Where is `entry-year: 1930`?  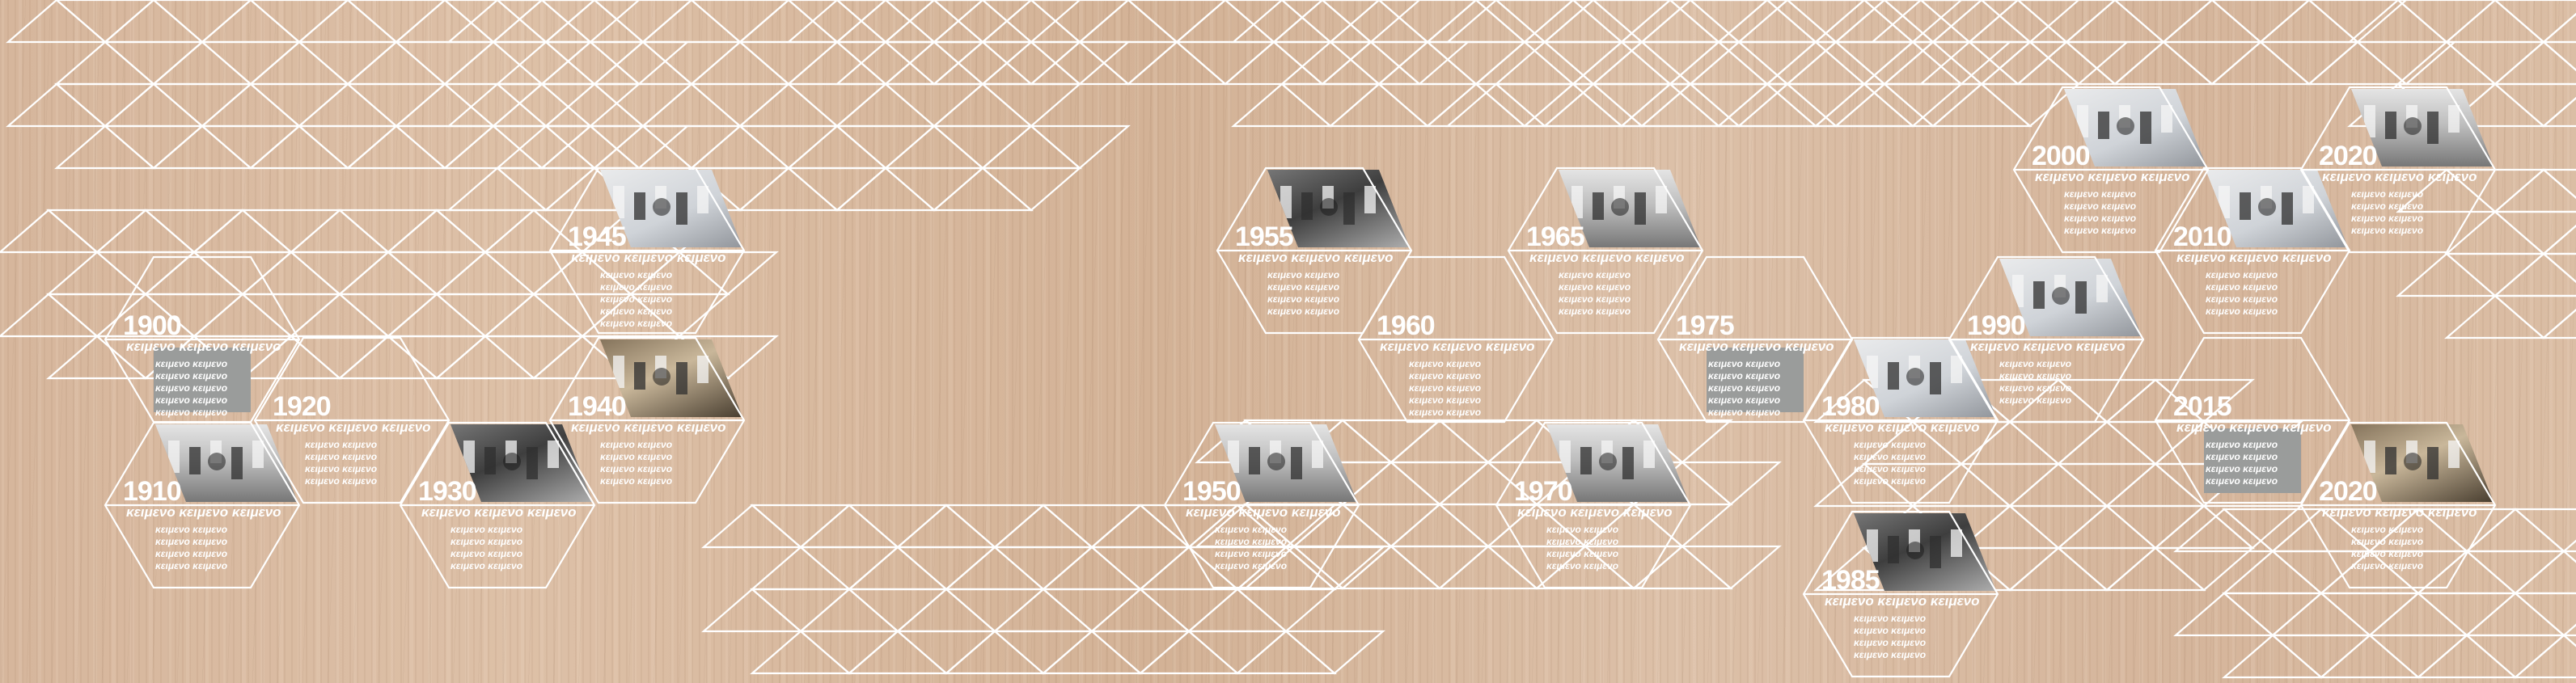
entry-year: 1930 is located at coordinates (447, 491).